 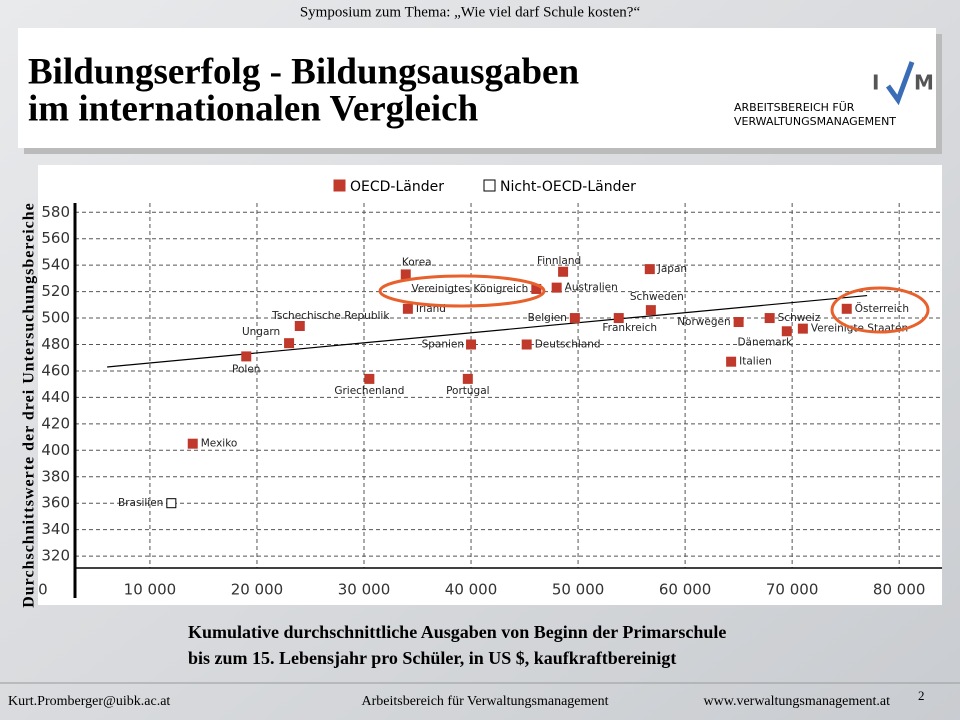 What do you see at coordinates (470, 289) in the screenshot?
I see `point-label: Vereinigtes Königreich` at bounding box center [470, 289].